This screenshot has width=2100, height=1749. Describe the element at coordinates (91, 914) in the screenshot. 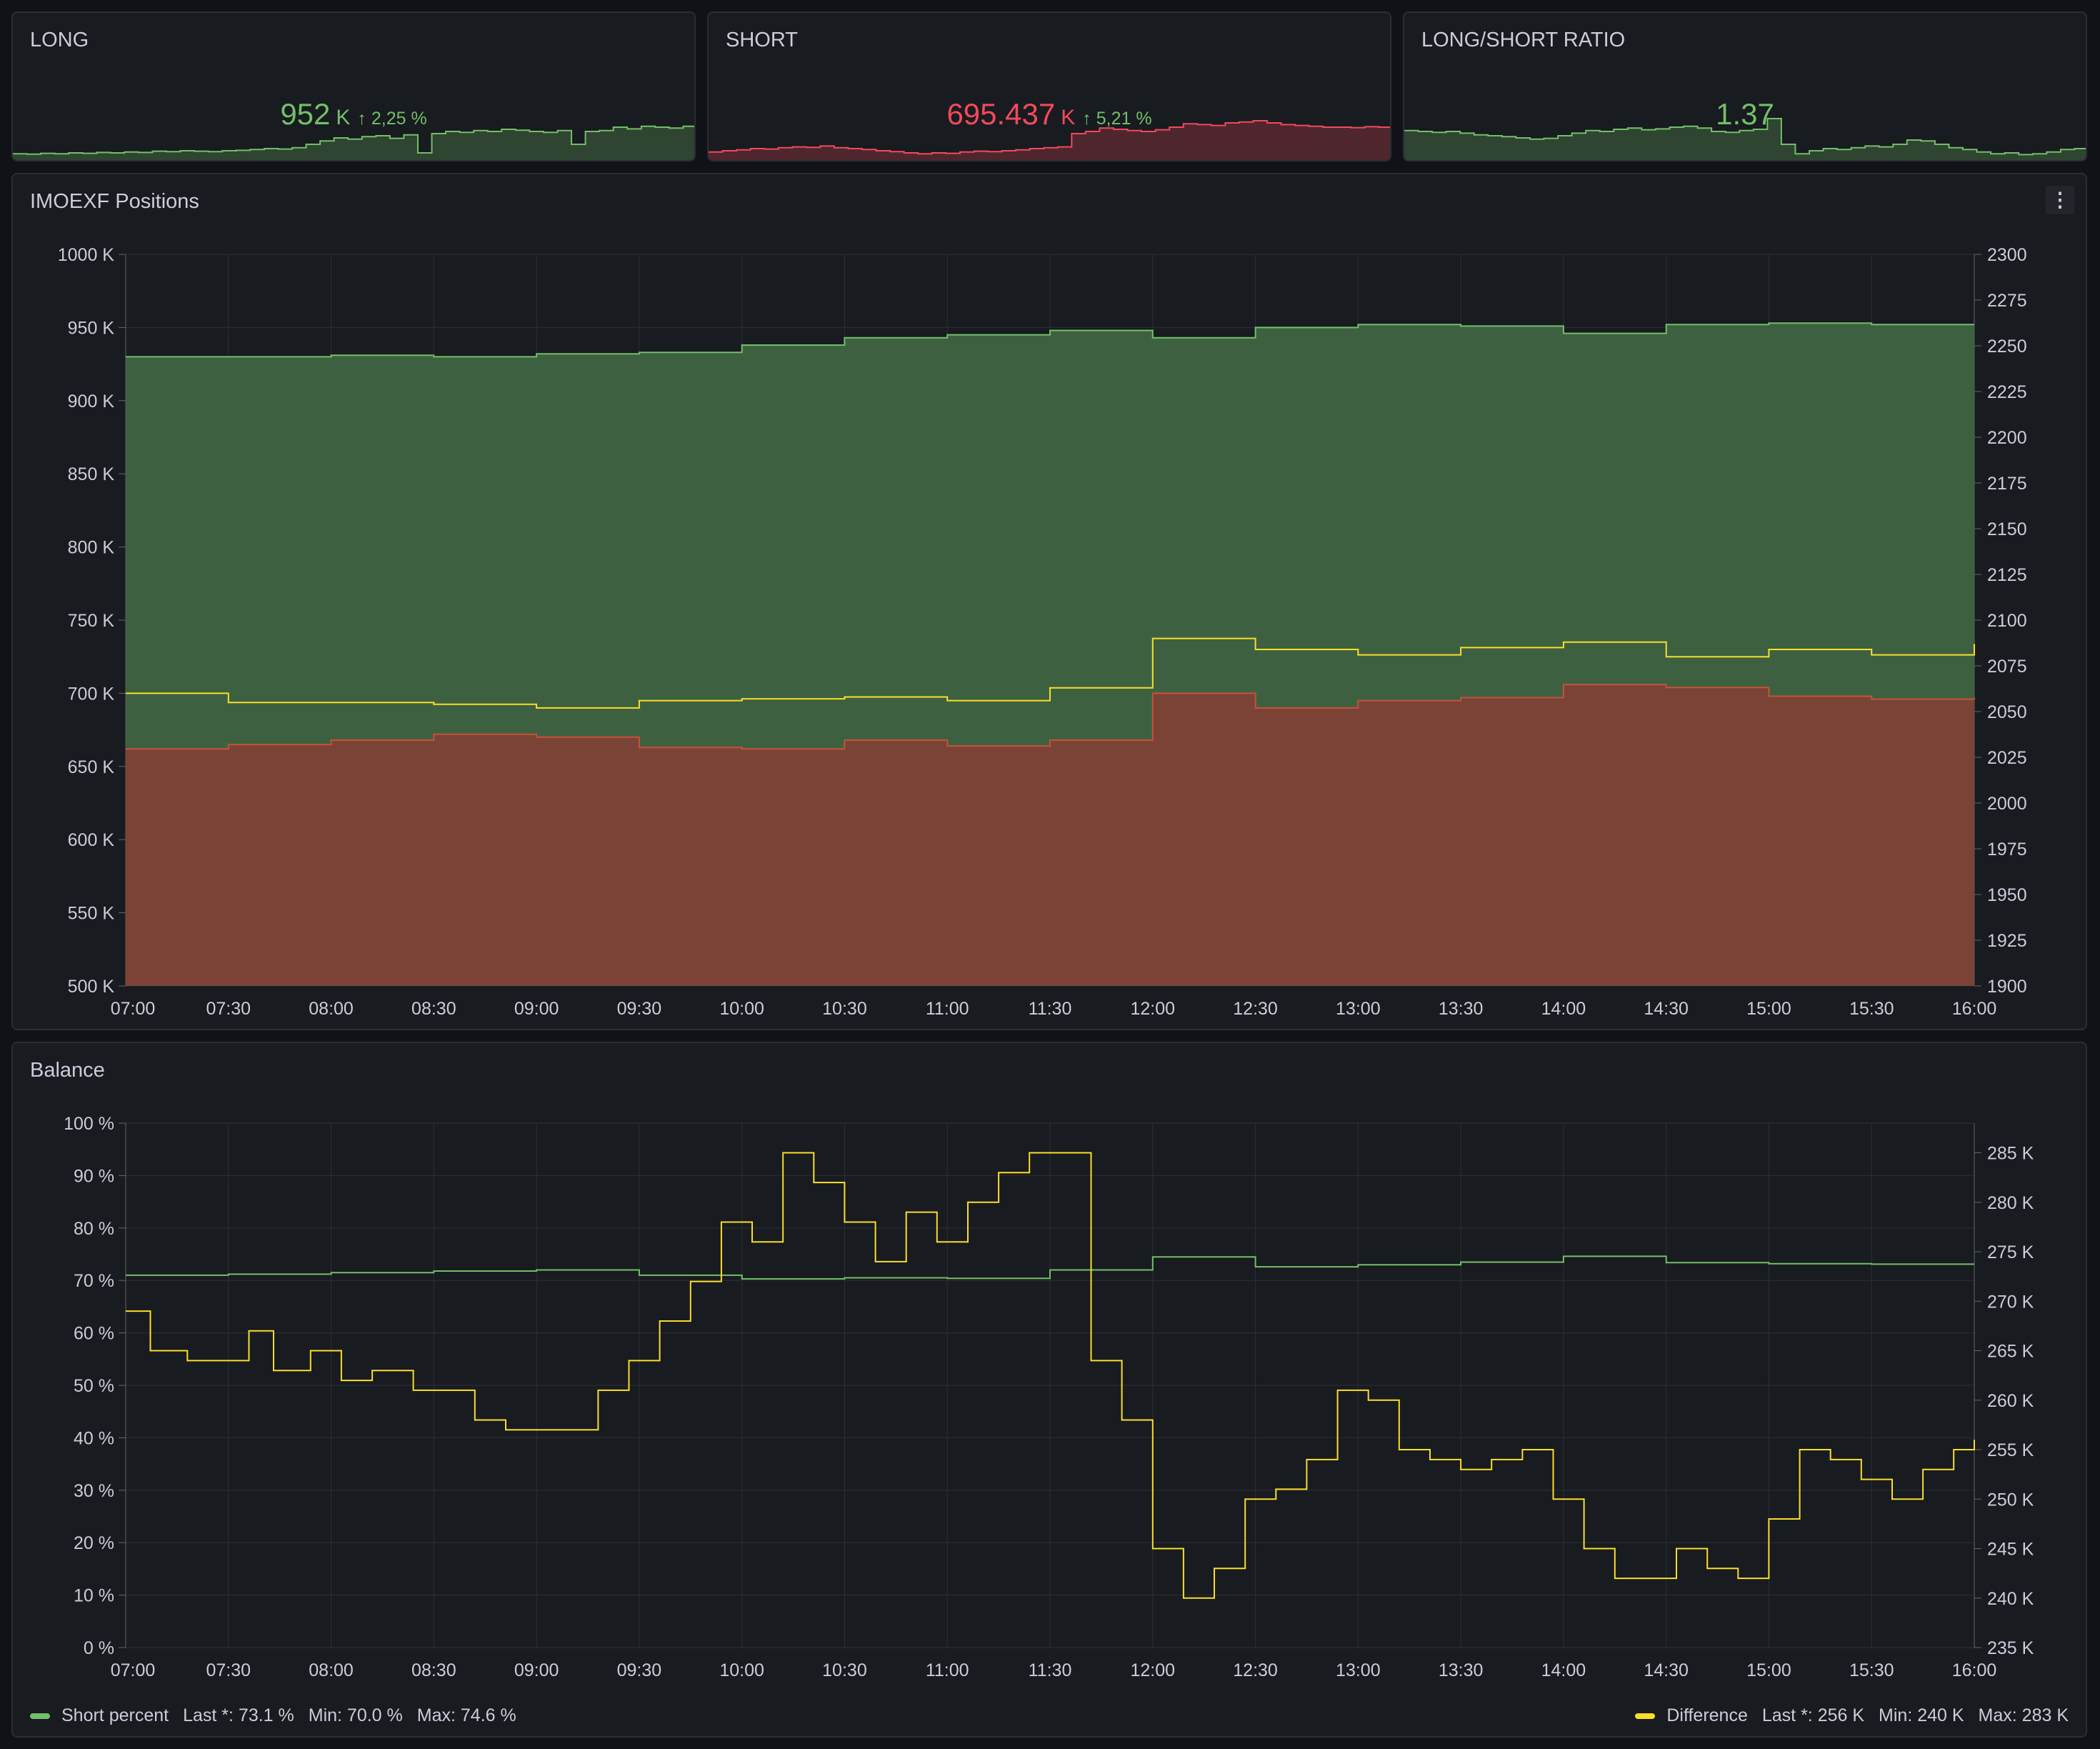

I see `y-left-tick-label: 550 K` at that location.